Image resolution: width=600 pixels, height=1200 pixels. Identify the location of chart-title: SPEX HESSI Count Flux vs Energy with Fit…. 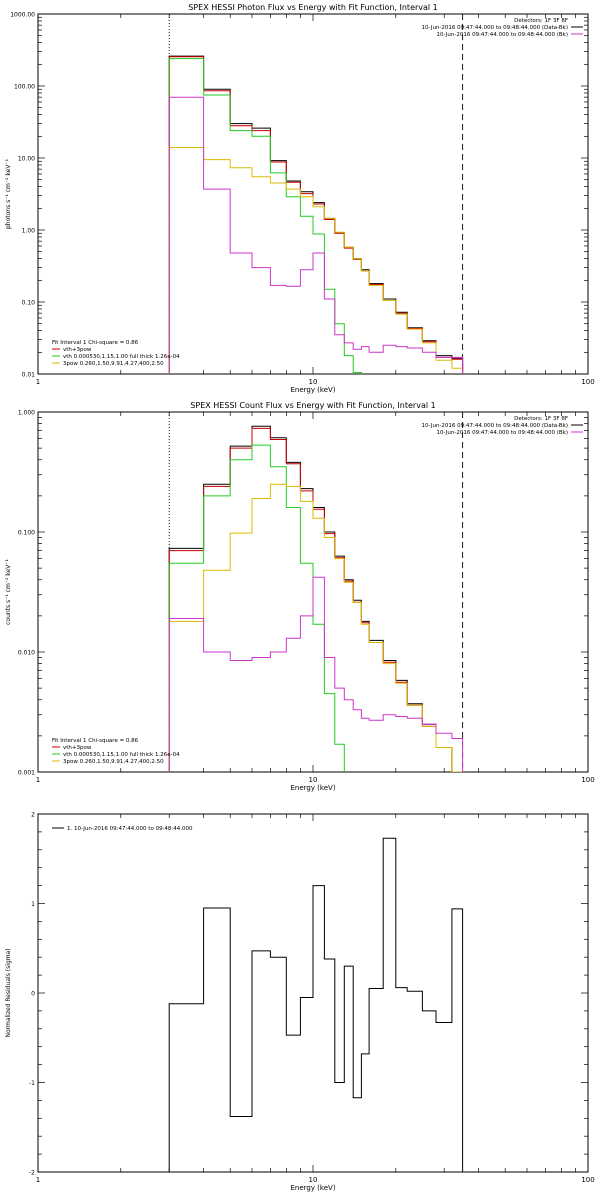
(312, 405).